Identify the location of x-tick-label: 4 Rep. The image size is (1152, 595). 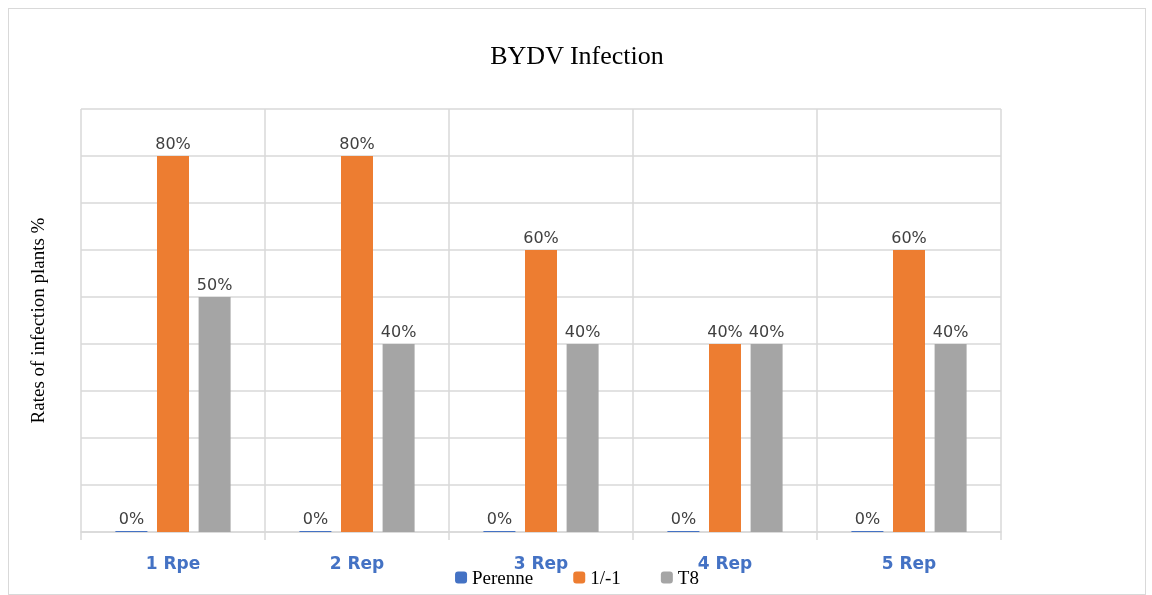
(725, 562).